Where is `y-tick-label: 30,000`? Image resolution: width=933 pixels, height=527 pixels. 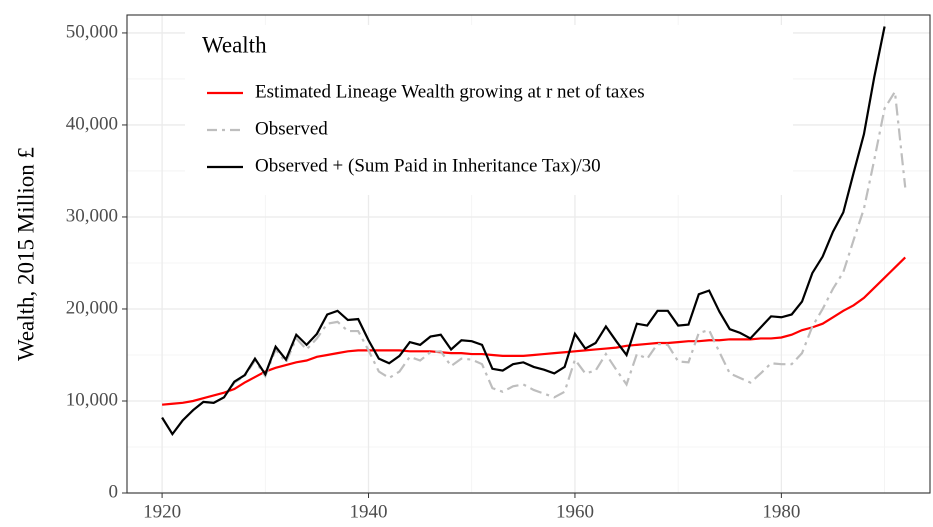 y-tick-label: 30,000 is located at coordinates (92, 215).